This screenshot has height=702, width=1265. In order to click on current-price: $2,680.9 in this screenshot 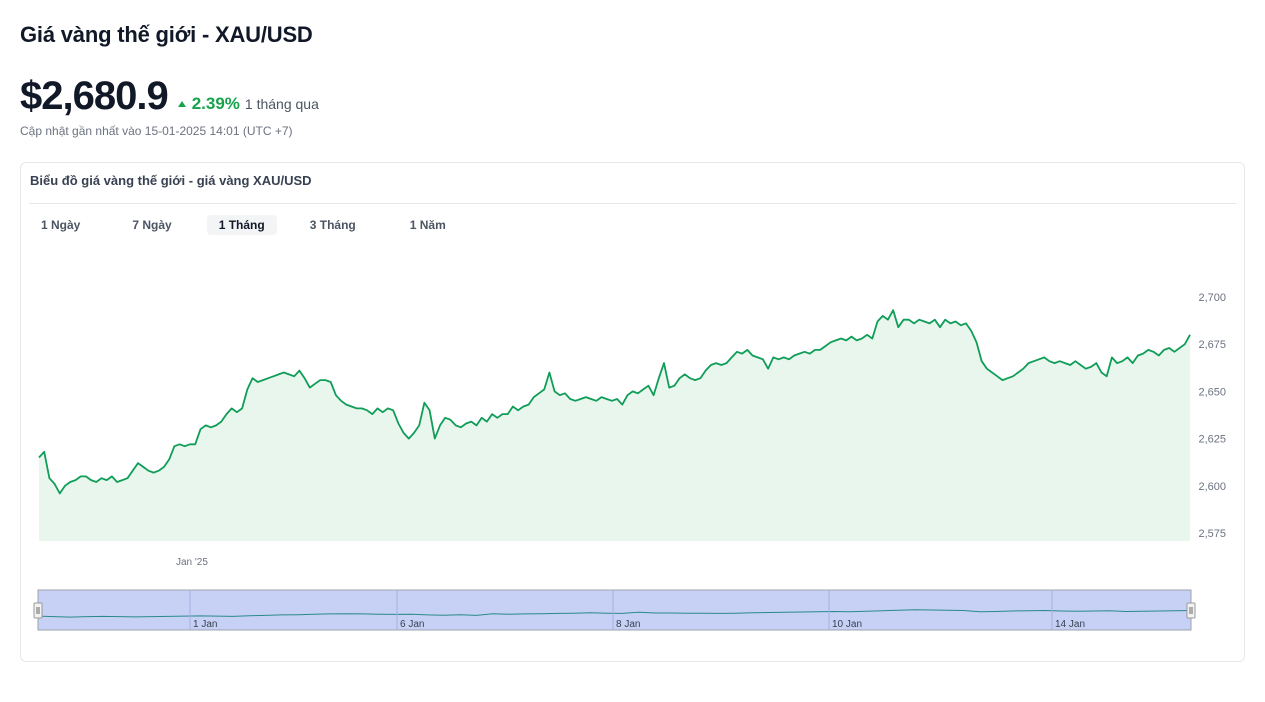, I will do `click(94, 96)`.